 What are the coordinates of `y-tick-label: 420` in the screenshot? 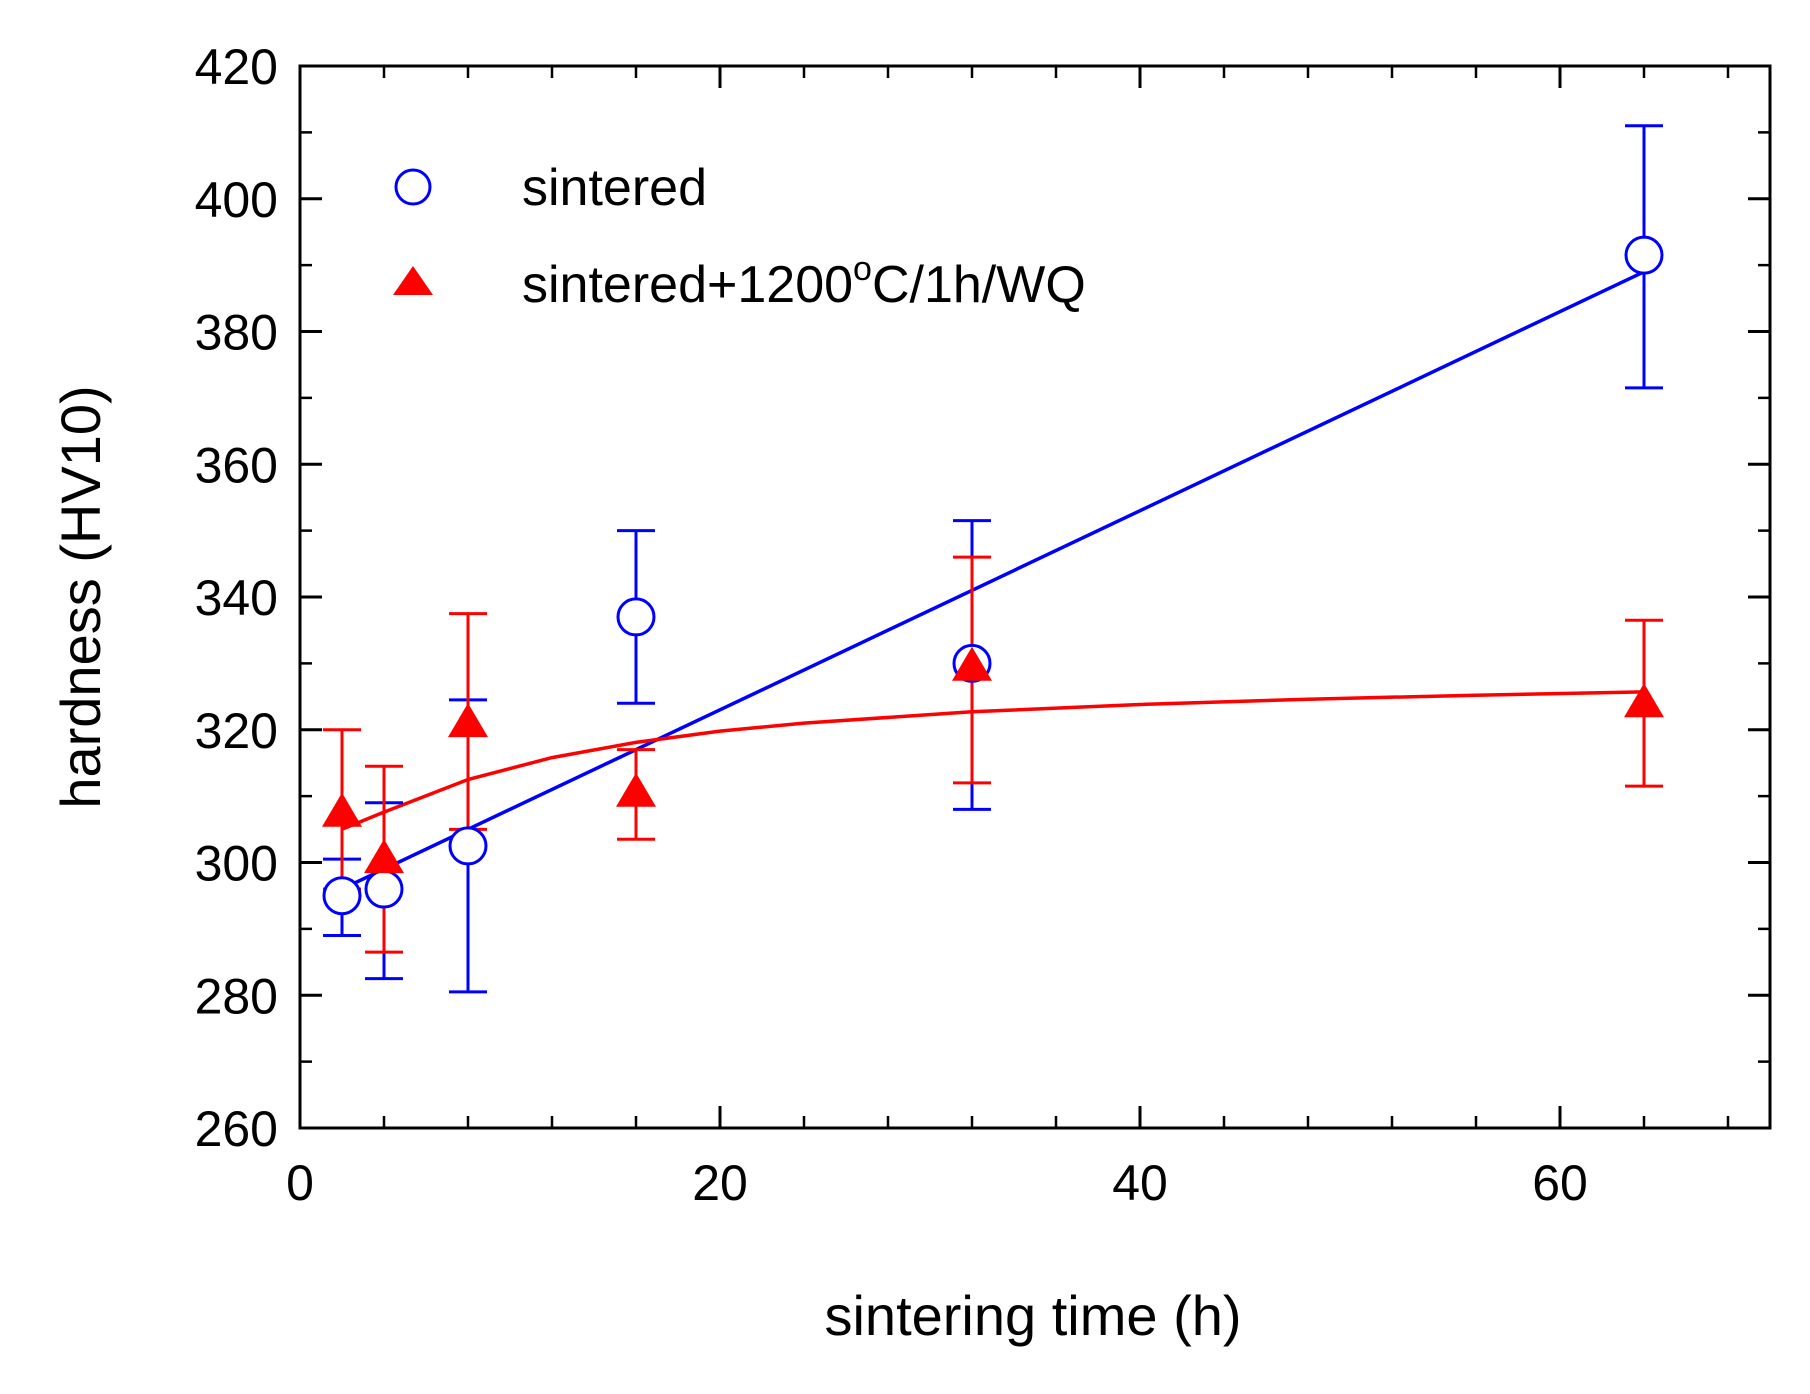 It's located at (236, 67).